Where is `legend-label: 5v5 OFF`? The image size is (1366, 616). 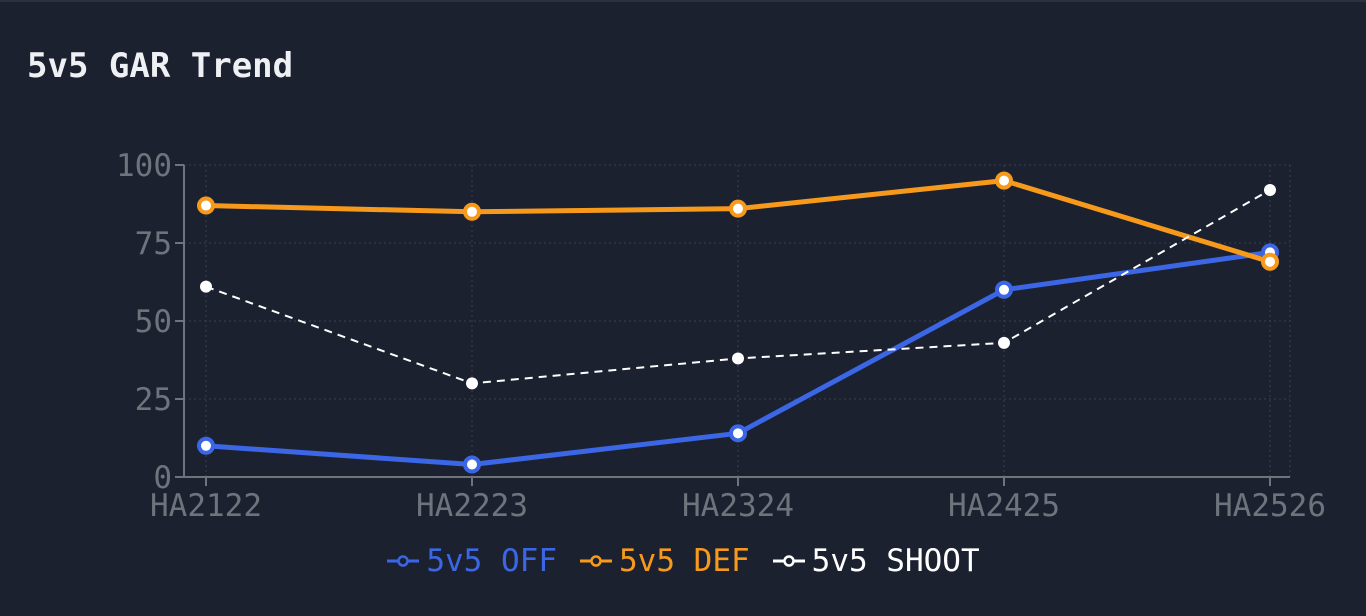 legend-label: 5v5 OFF is located at coordinates (491, 561).